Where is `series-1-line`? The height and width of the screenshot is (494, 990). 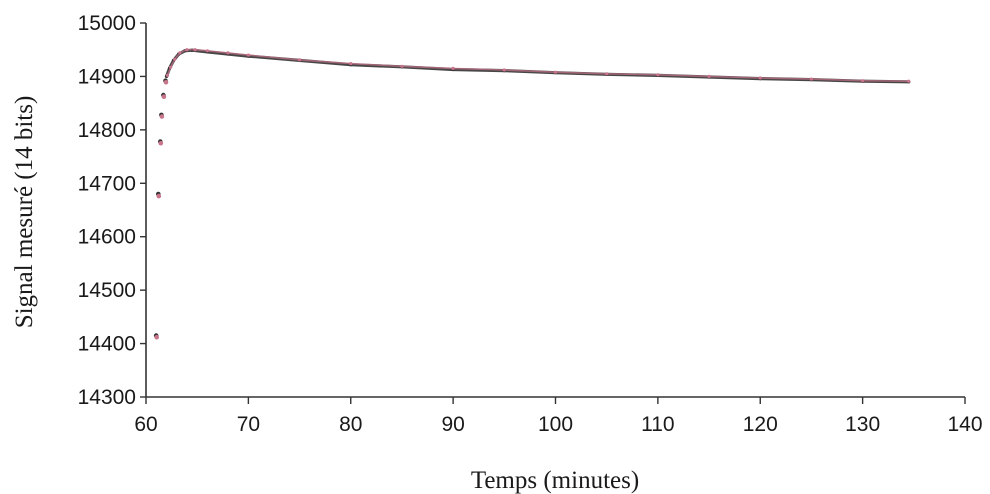
series-1-line is located at coordinates (537, 66).